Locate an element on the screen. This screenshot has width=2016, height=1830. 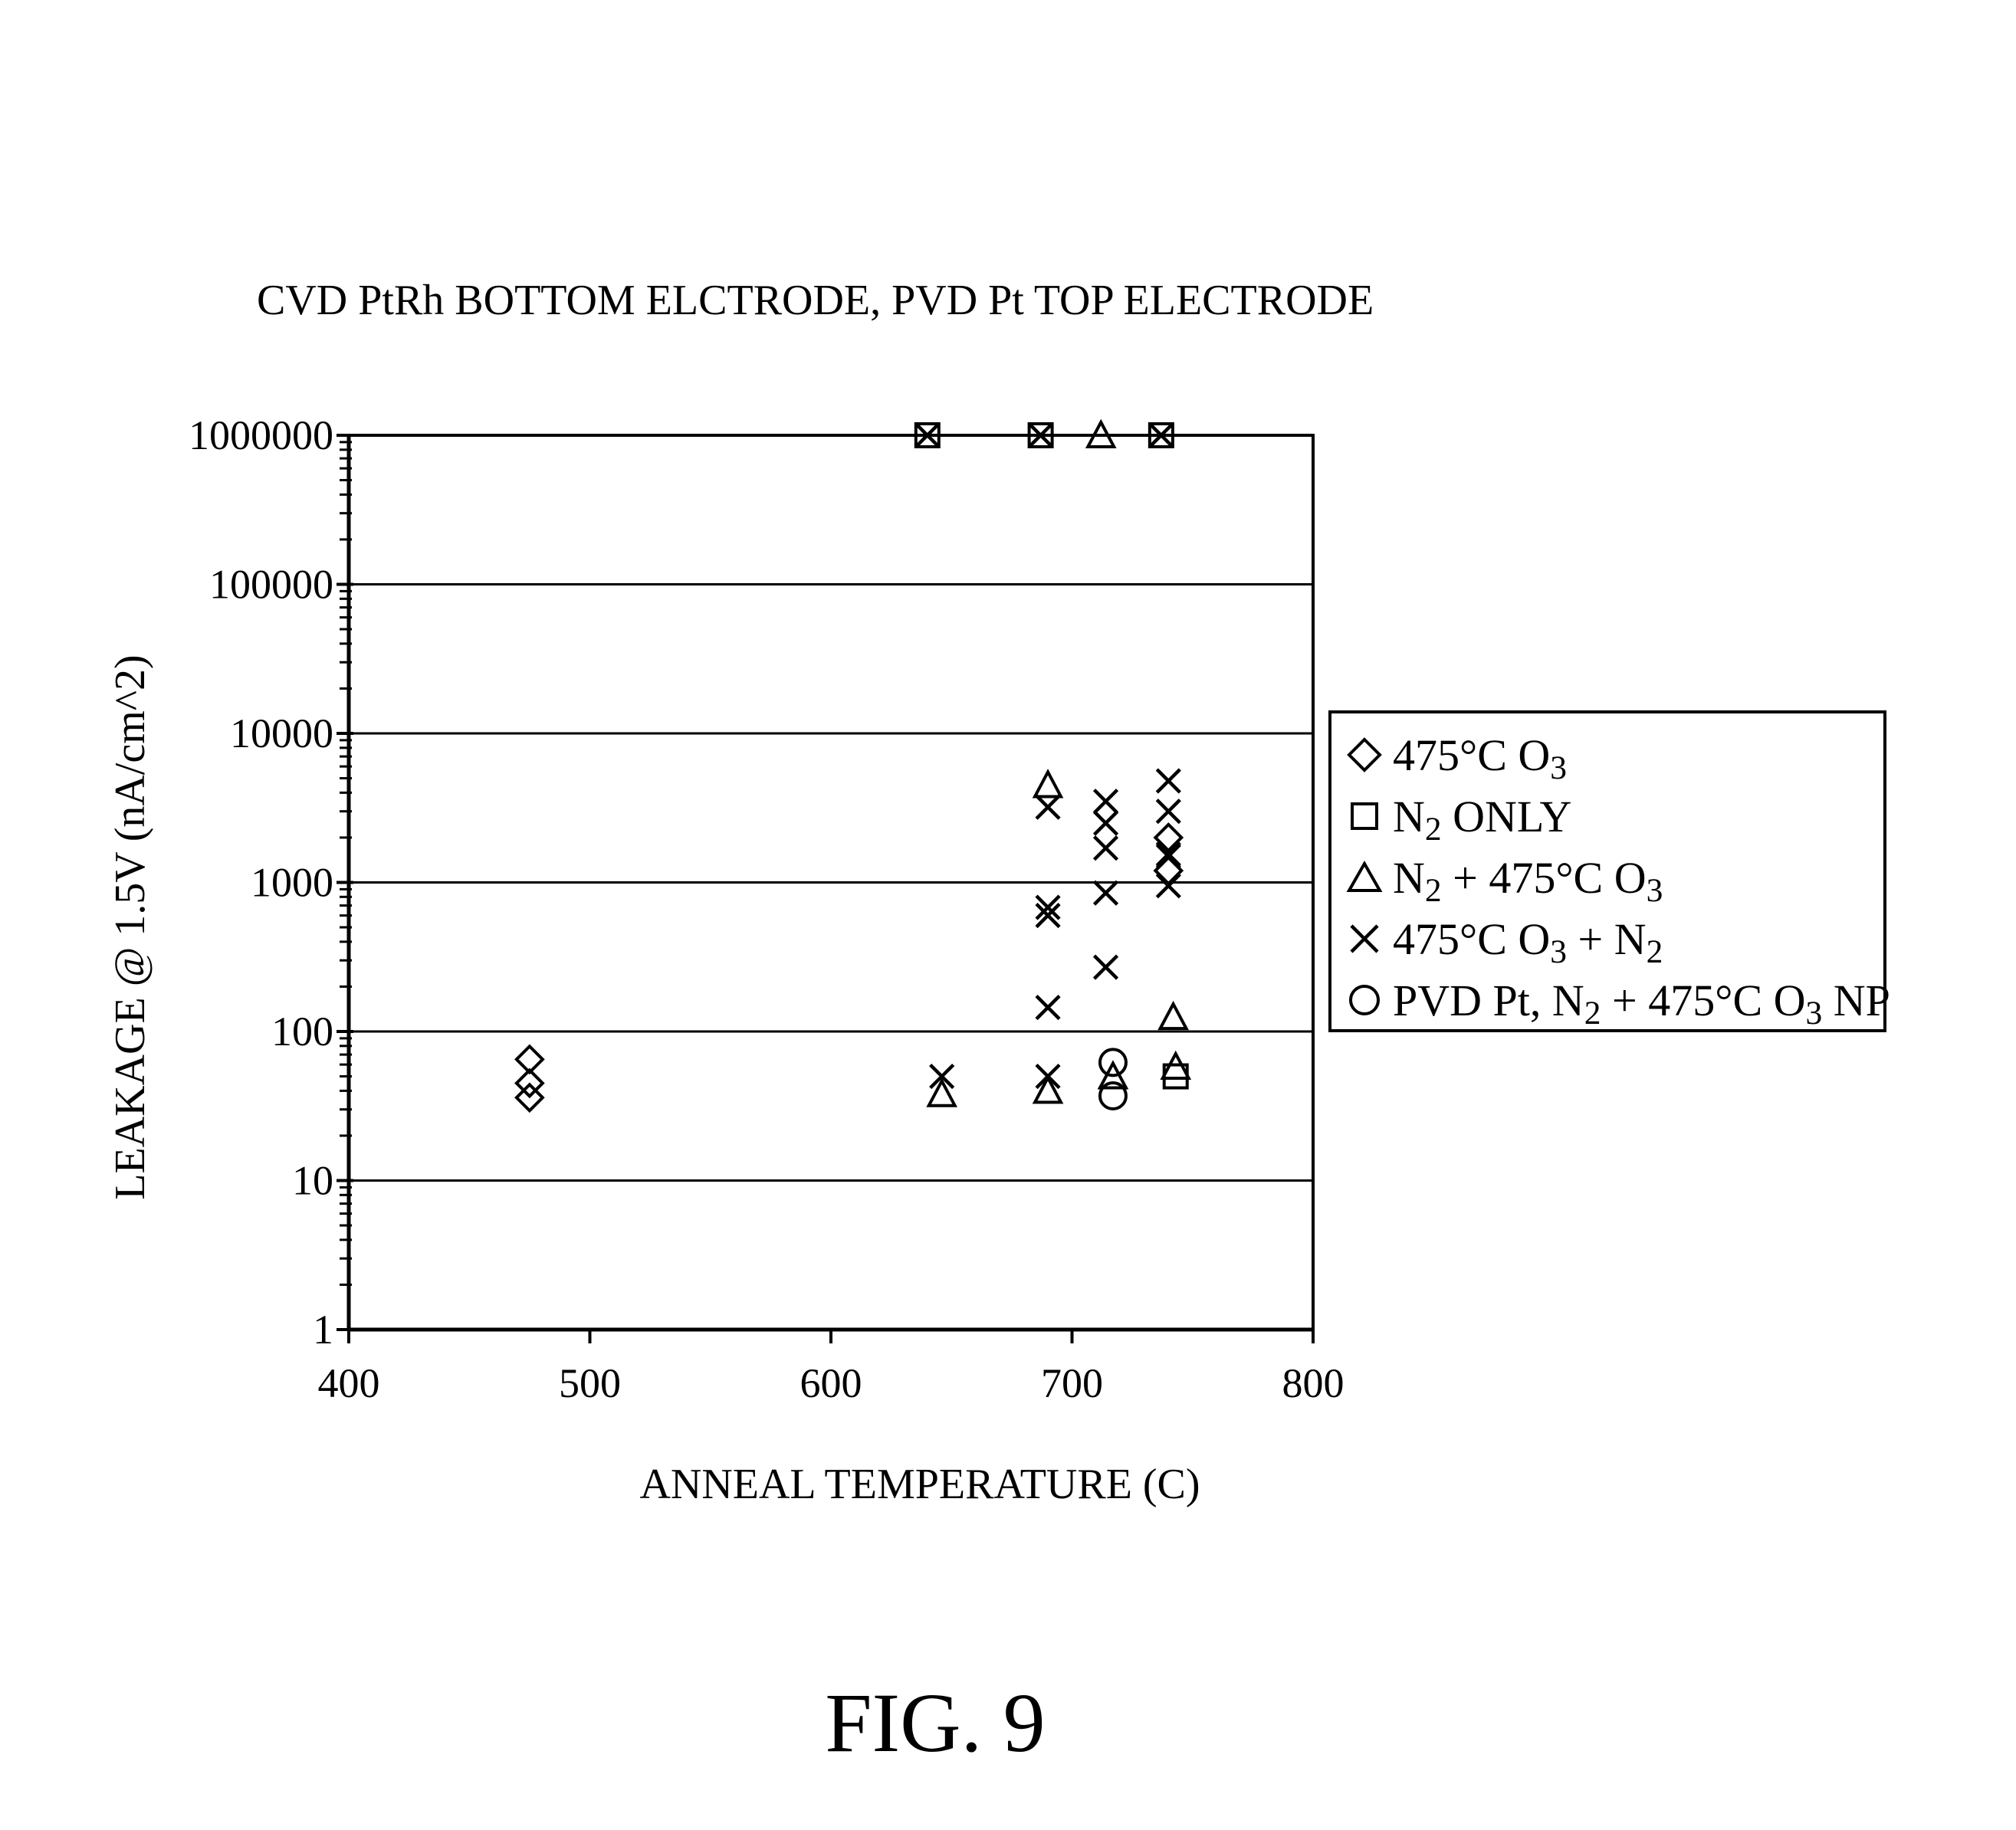
y-axis-ticks: 1 10 100 1000 10000 100000 1000000 is located at coordinates (271, 883).